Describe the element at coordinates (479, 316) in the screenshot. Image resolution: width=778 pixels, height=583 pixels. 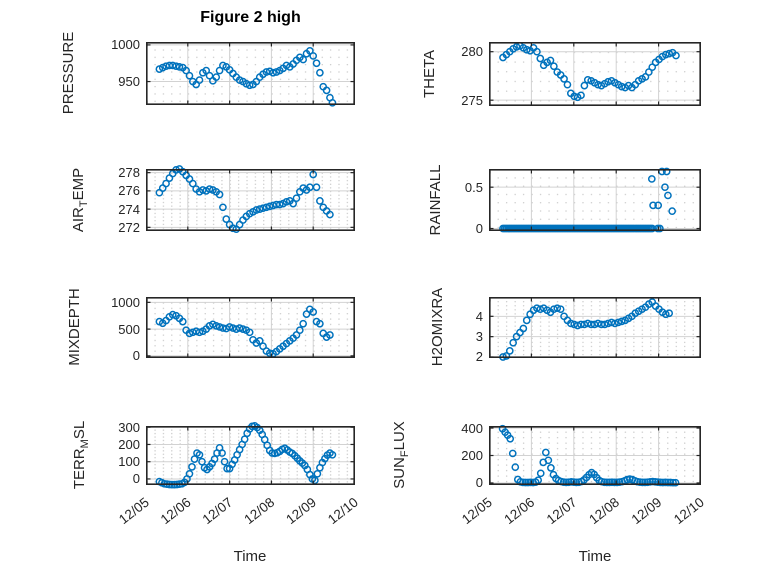
I see `y-tick-label: 4` at that location.